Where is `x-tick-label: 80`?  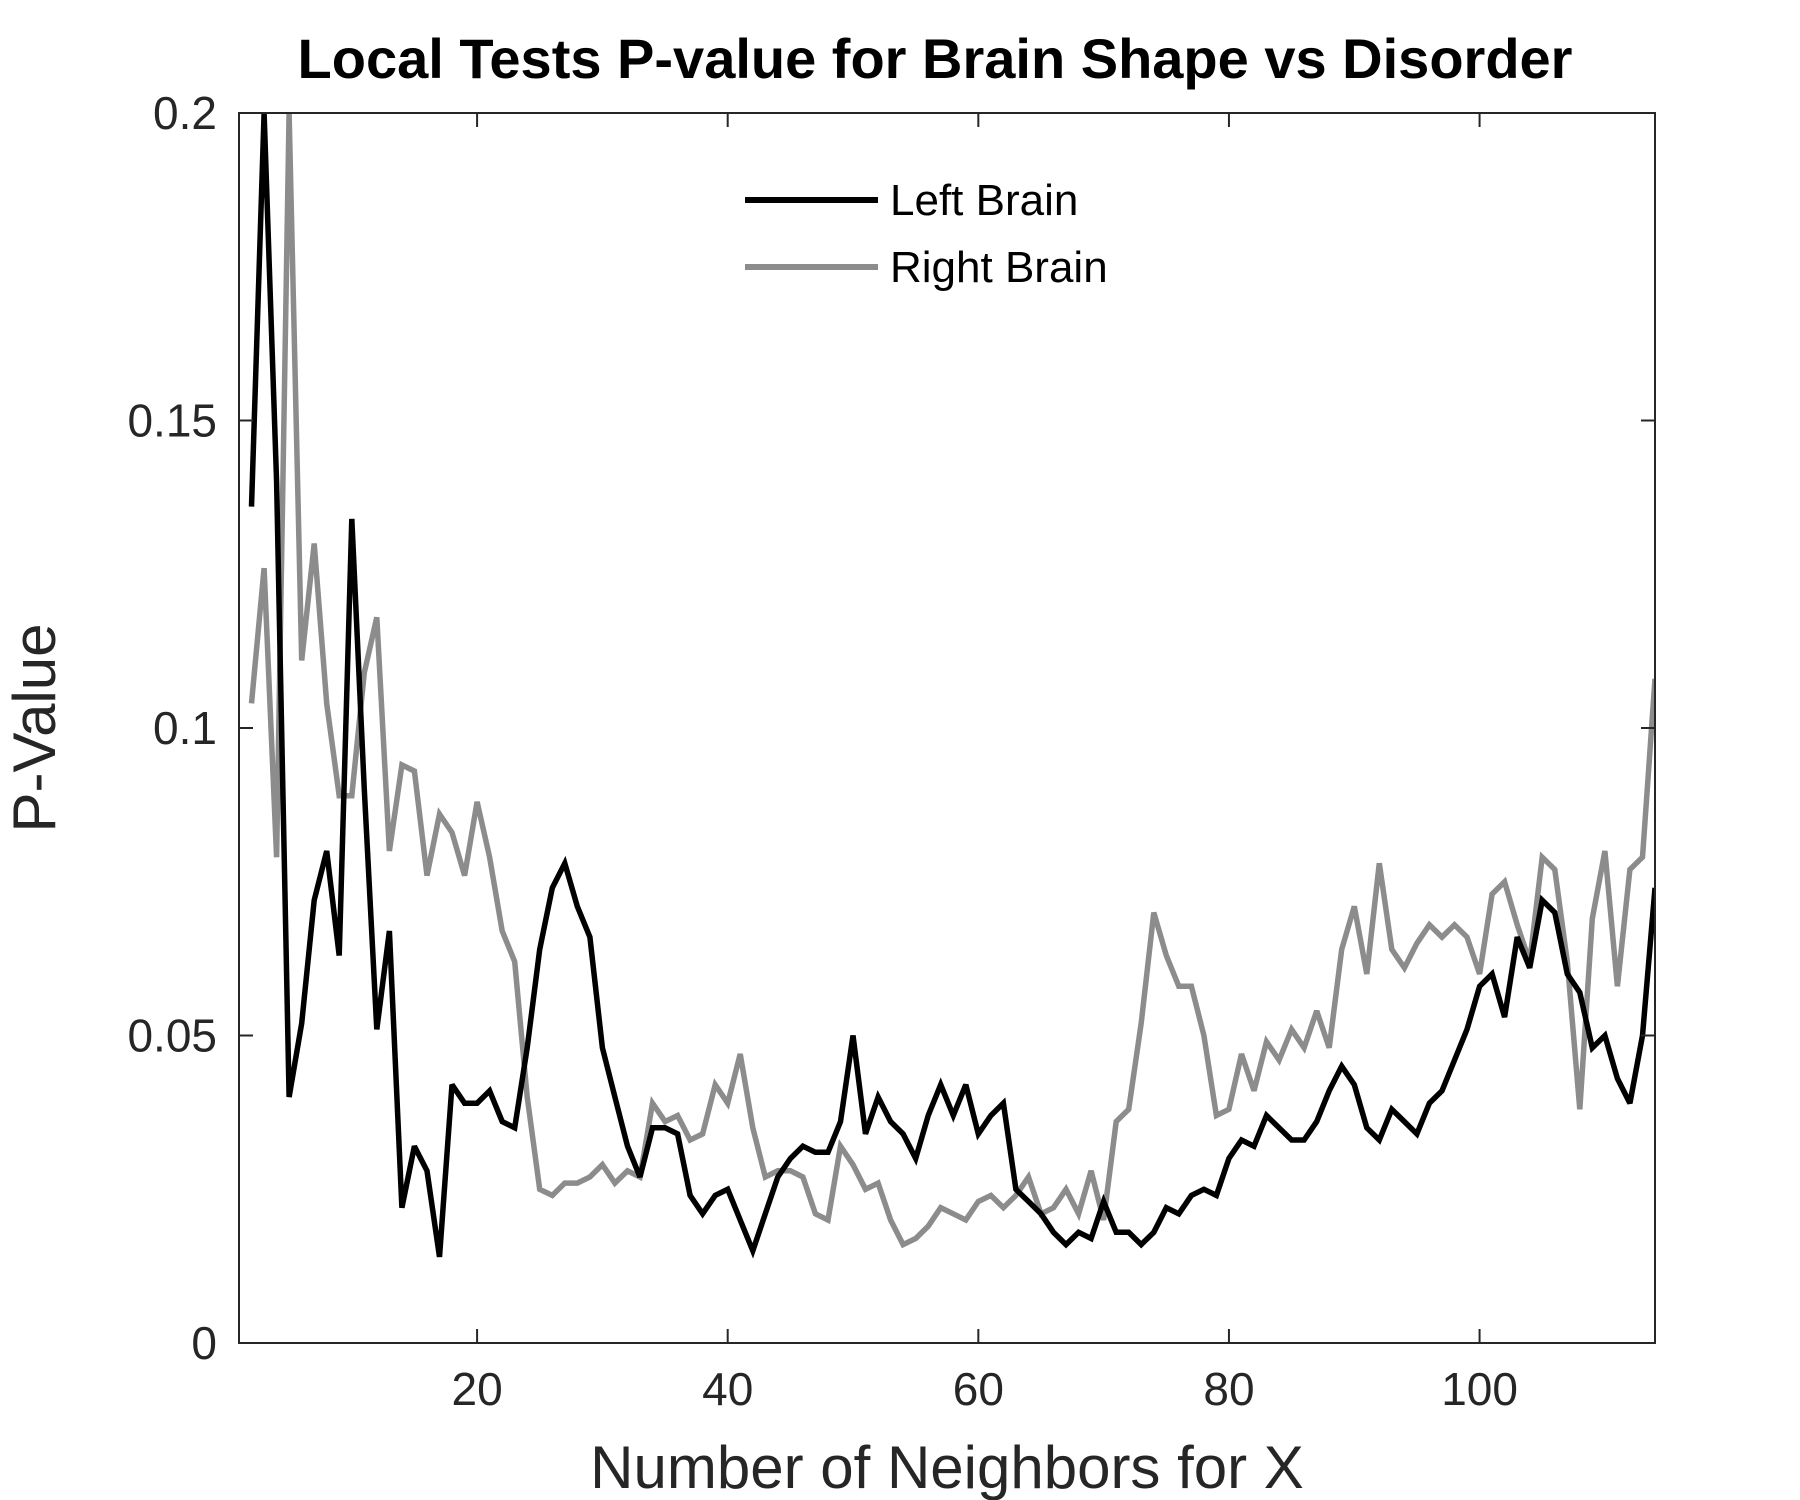
x-tick-label: 80 is located at coordinates (1228, 1389).